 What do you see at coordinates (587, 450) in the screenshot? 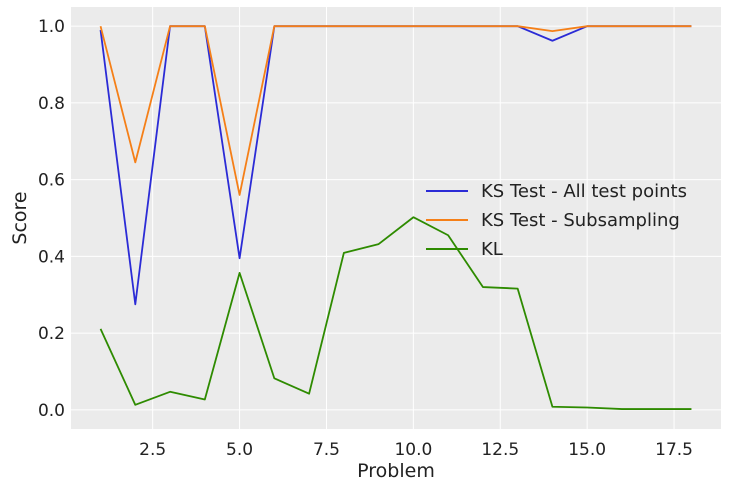
I see `x-tick-label: 15.0` at bounding box center [587, 450].